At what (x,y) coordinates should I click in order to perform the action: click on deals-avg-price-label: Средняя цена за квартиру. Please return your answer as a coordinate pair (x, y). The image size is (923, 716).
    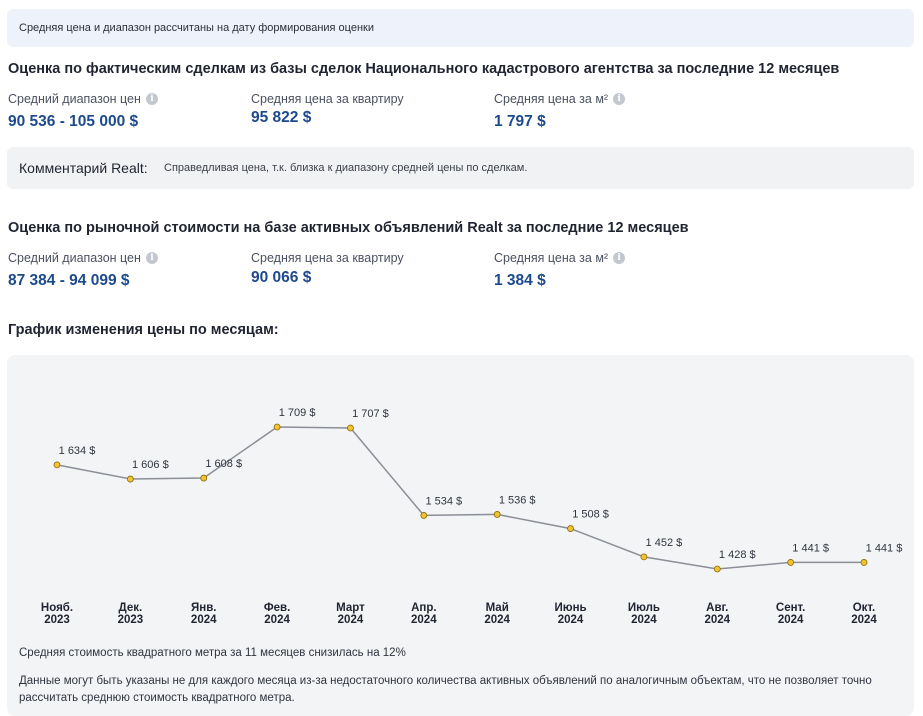
    Looking at the image, I should click on (327, 99).